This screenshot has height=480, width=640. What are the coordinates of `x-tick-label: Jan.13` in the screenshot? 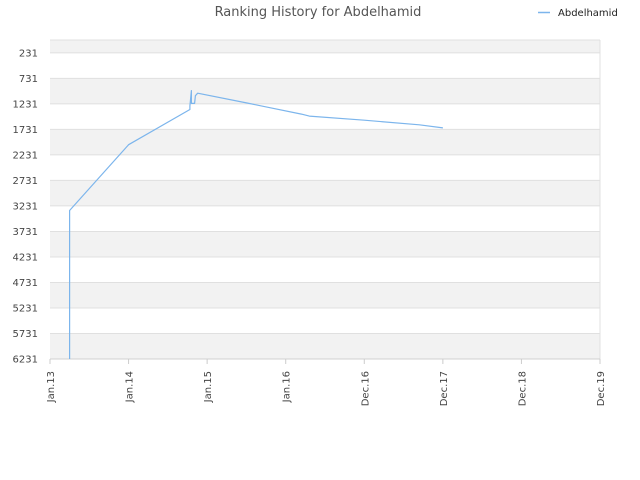 It's located at (51, 387).